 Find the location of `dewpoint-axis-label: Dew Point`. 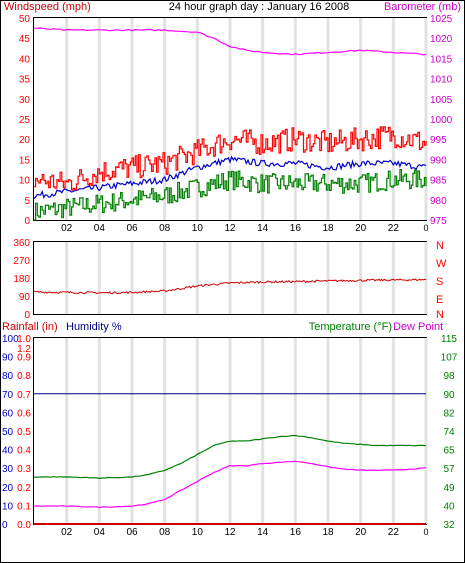

dewpoint-axis-label: Dew Point is located at coordinates (418, 327).